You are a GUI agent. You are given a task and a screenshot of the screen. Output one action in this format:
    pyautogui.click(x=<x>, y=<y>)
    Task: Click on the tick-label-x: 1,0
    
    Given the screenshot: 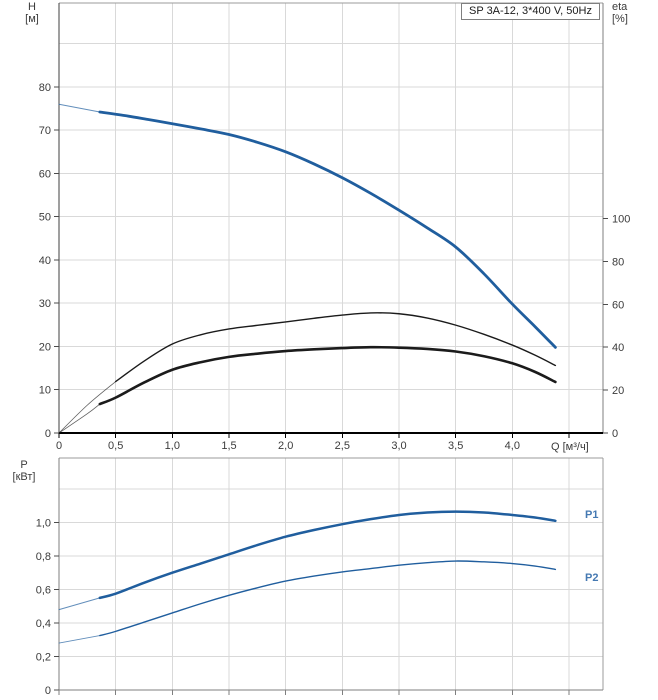 What is the action you would take?
    pyautogui.click(x=172, y=446)
    